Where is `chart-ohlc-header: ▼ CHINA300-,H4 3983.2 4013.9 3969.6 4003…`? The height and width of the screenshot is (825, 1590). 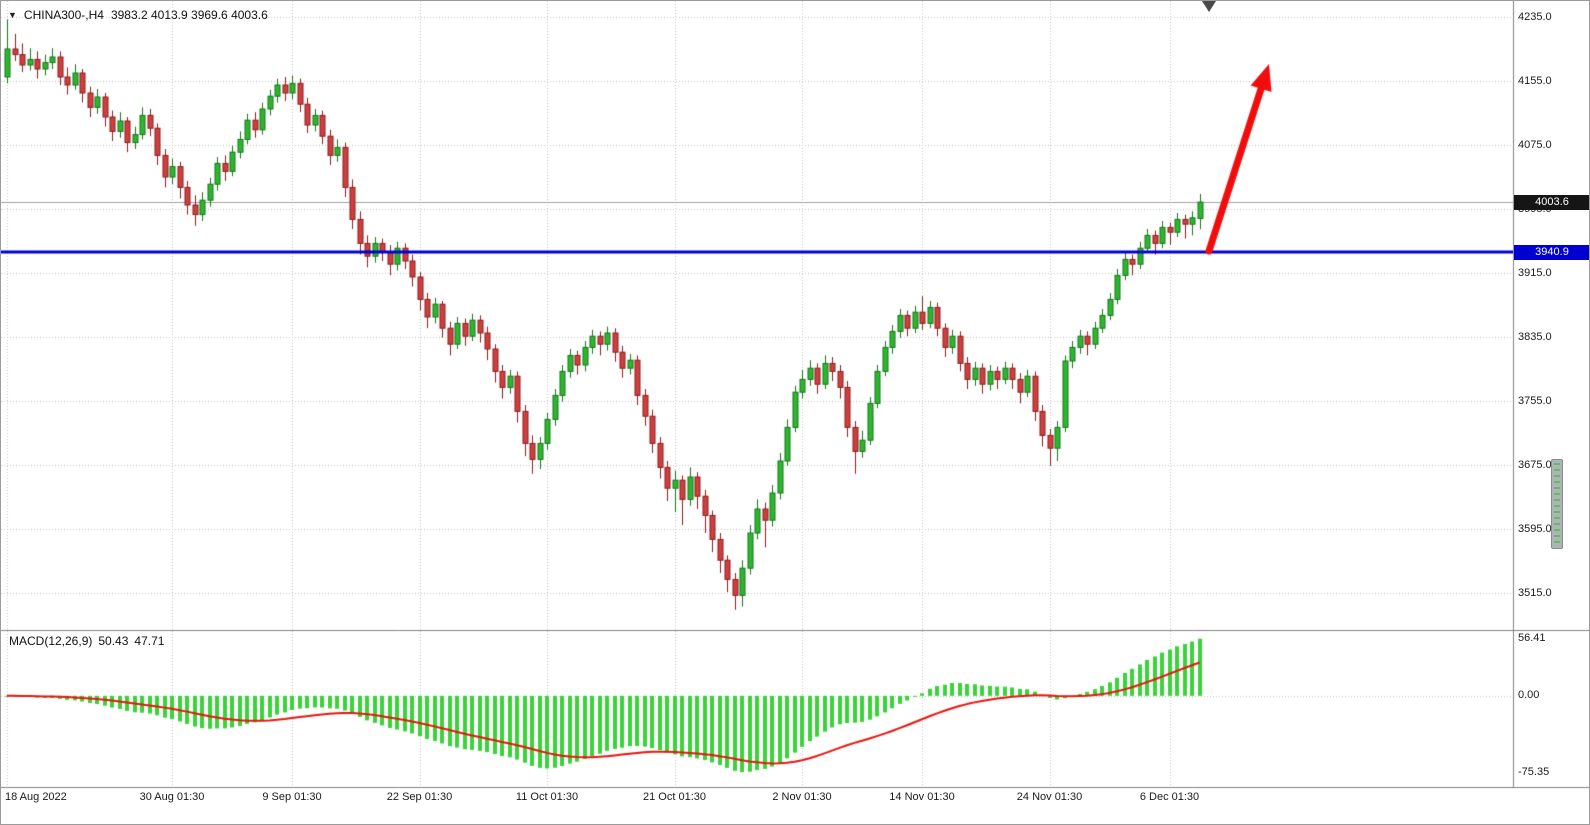
chart-ohlc-header: ▼ CHINA300-,H4 3983.2 4013.9 3969.6 4003… is located at coordinates (138, 15).